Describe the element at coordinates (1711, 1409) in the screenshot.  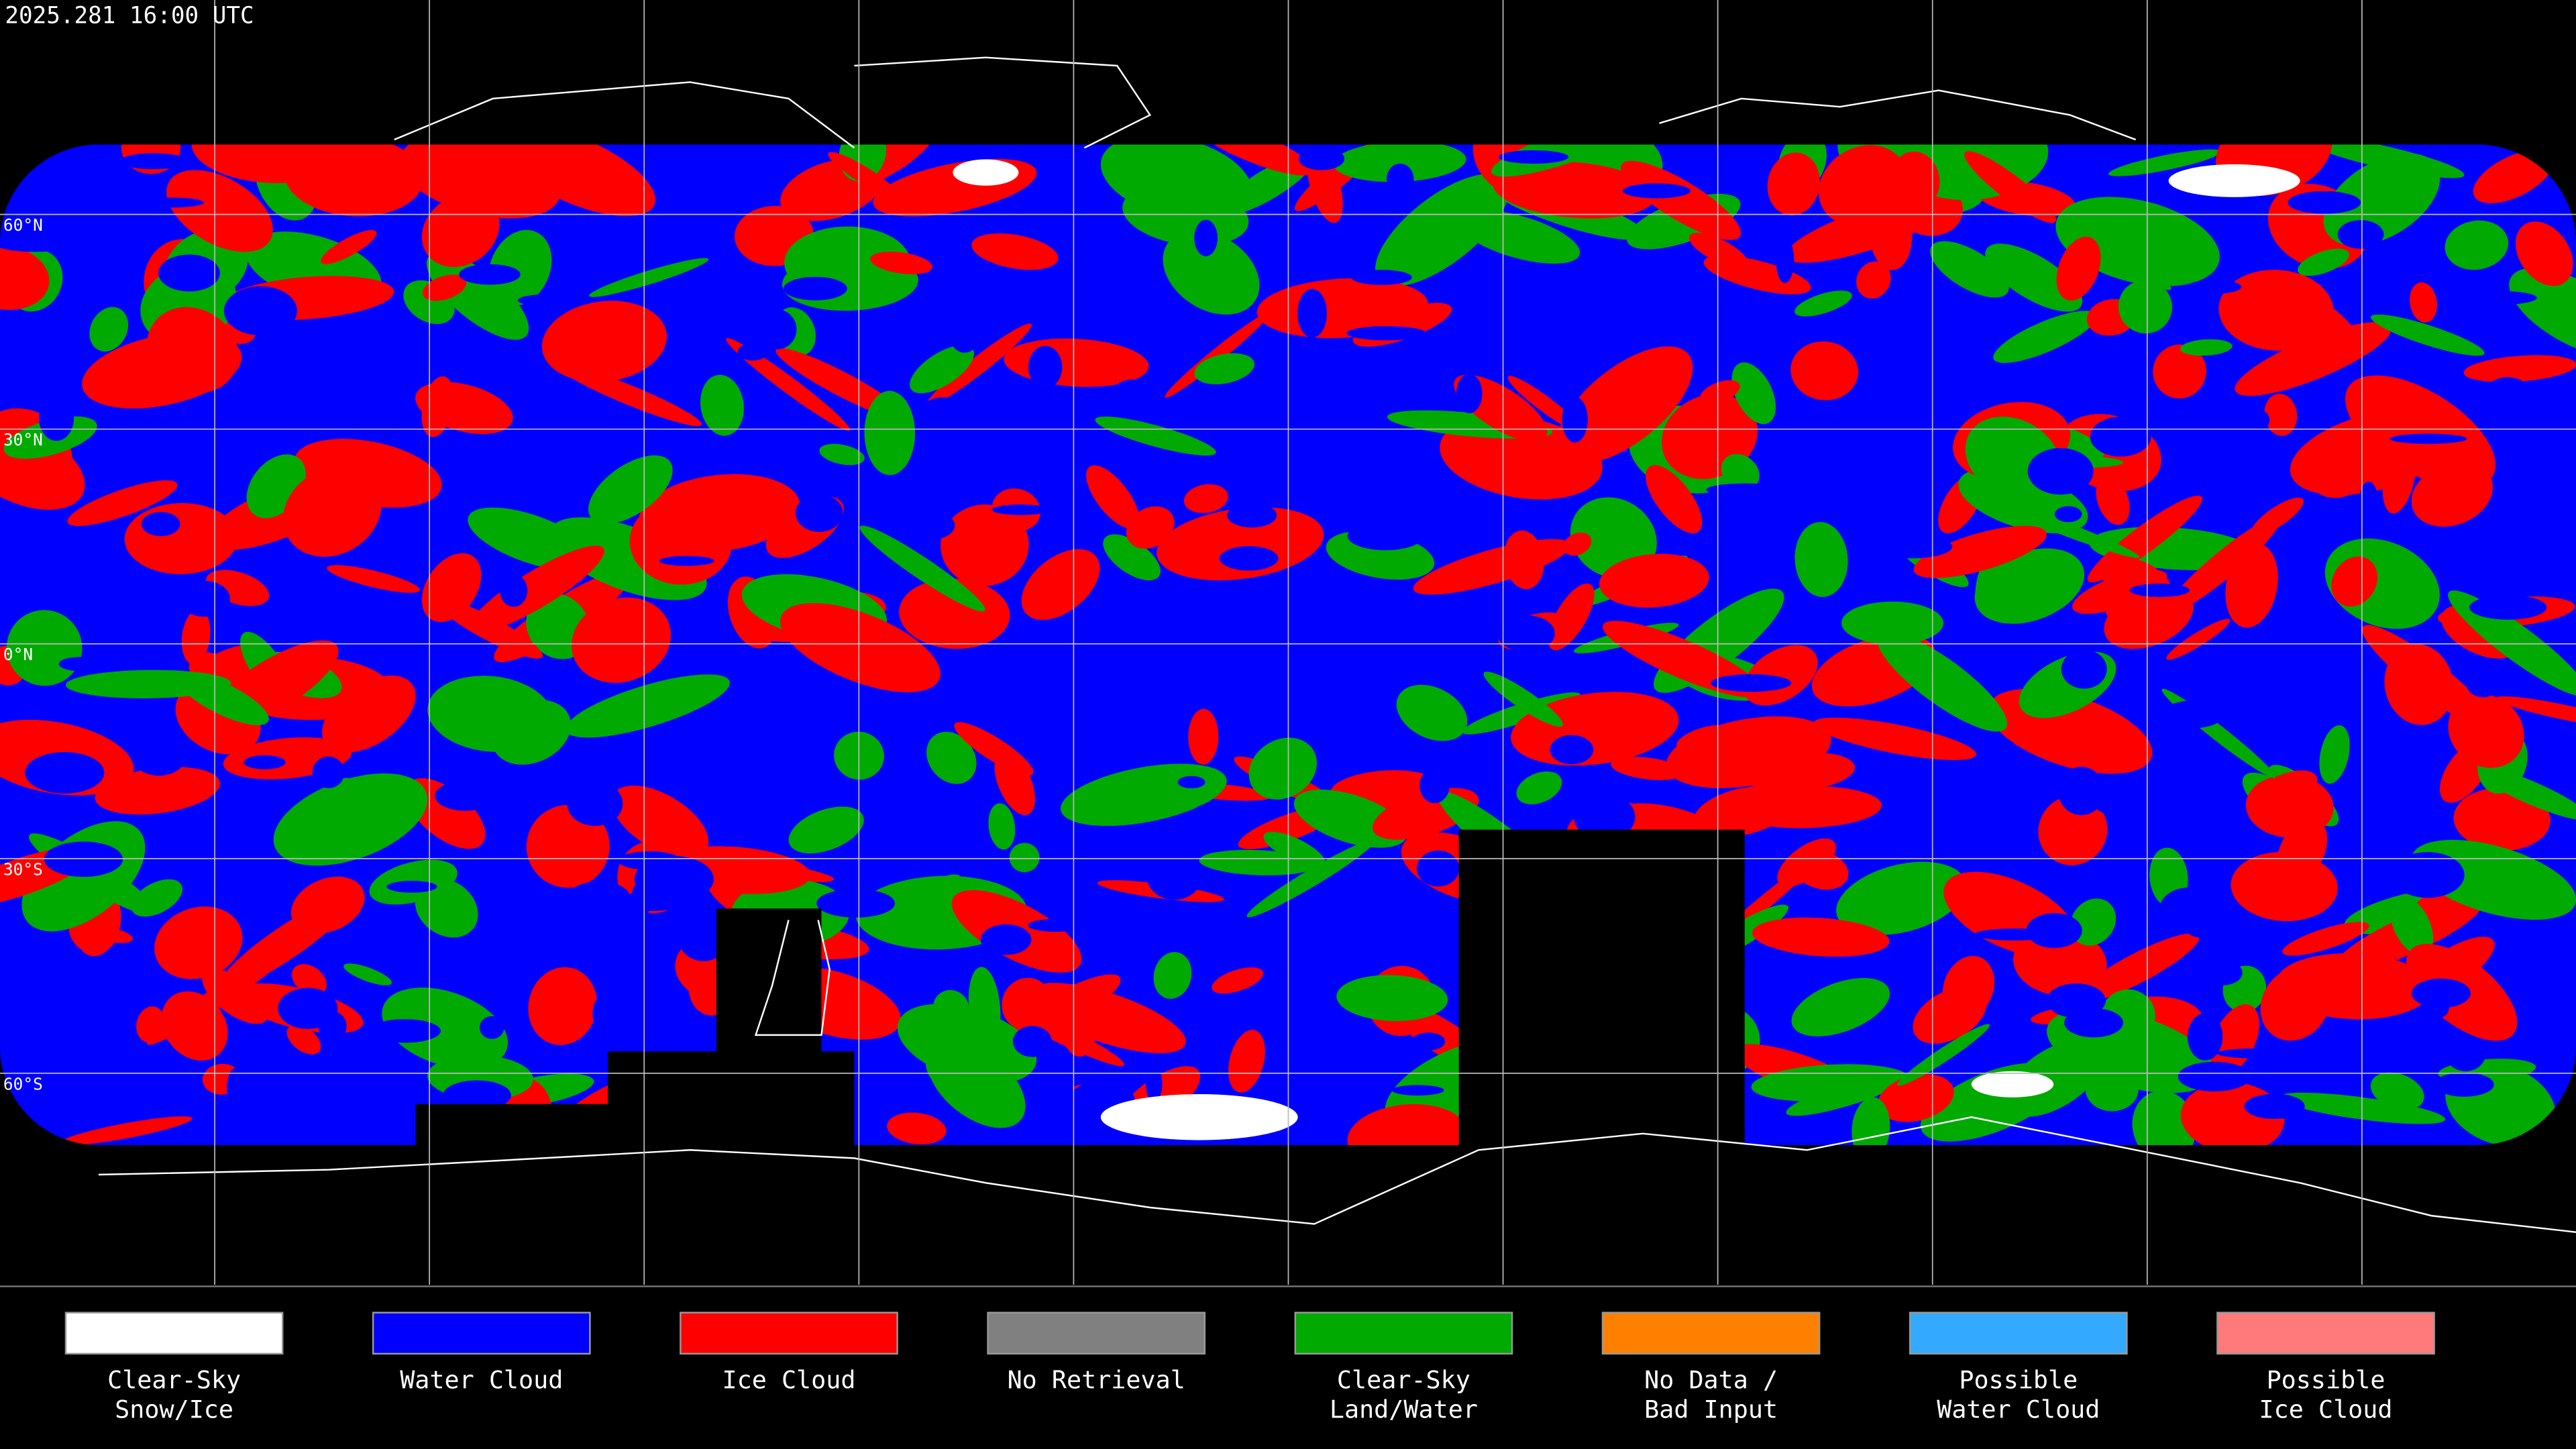
I see `legend-label: Bad Input` at that location.